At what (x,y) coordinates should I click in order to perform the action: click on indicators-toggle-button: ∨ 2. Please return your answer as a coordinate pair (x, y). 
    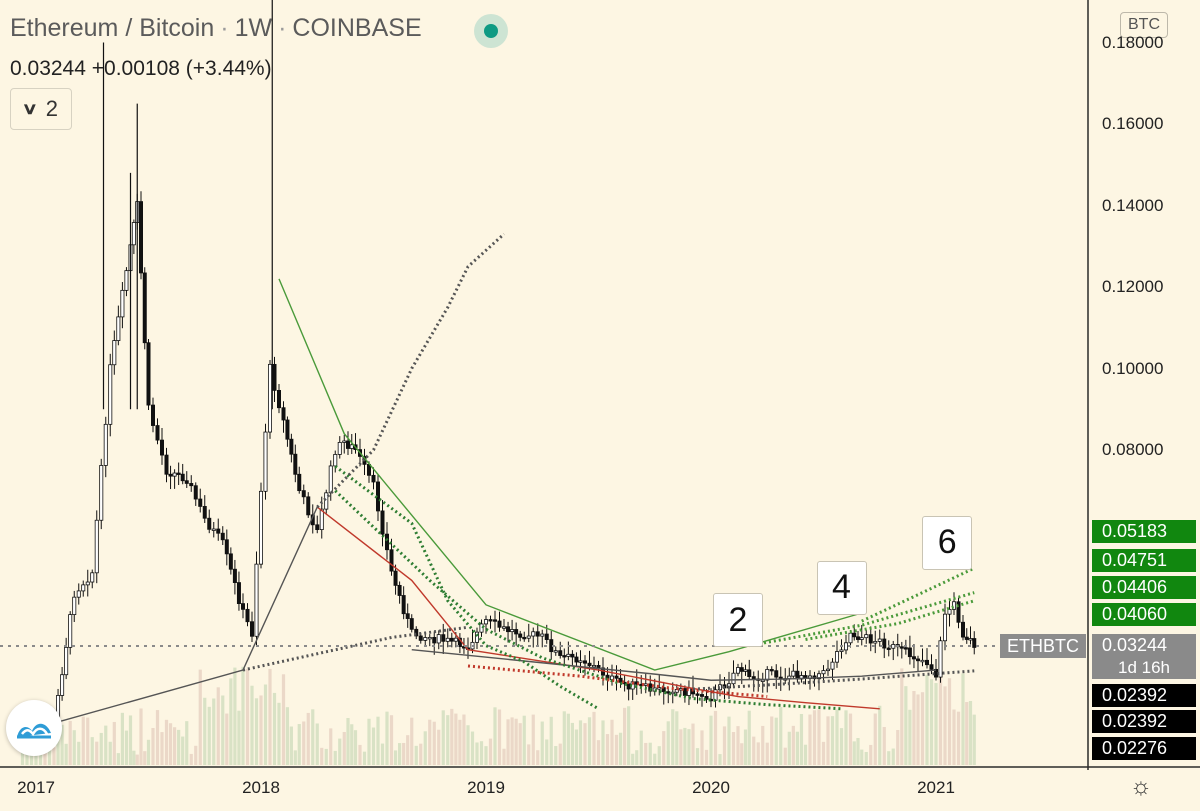
    Looking at the image, I should click on (41, 109).